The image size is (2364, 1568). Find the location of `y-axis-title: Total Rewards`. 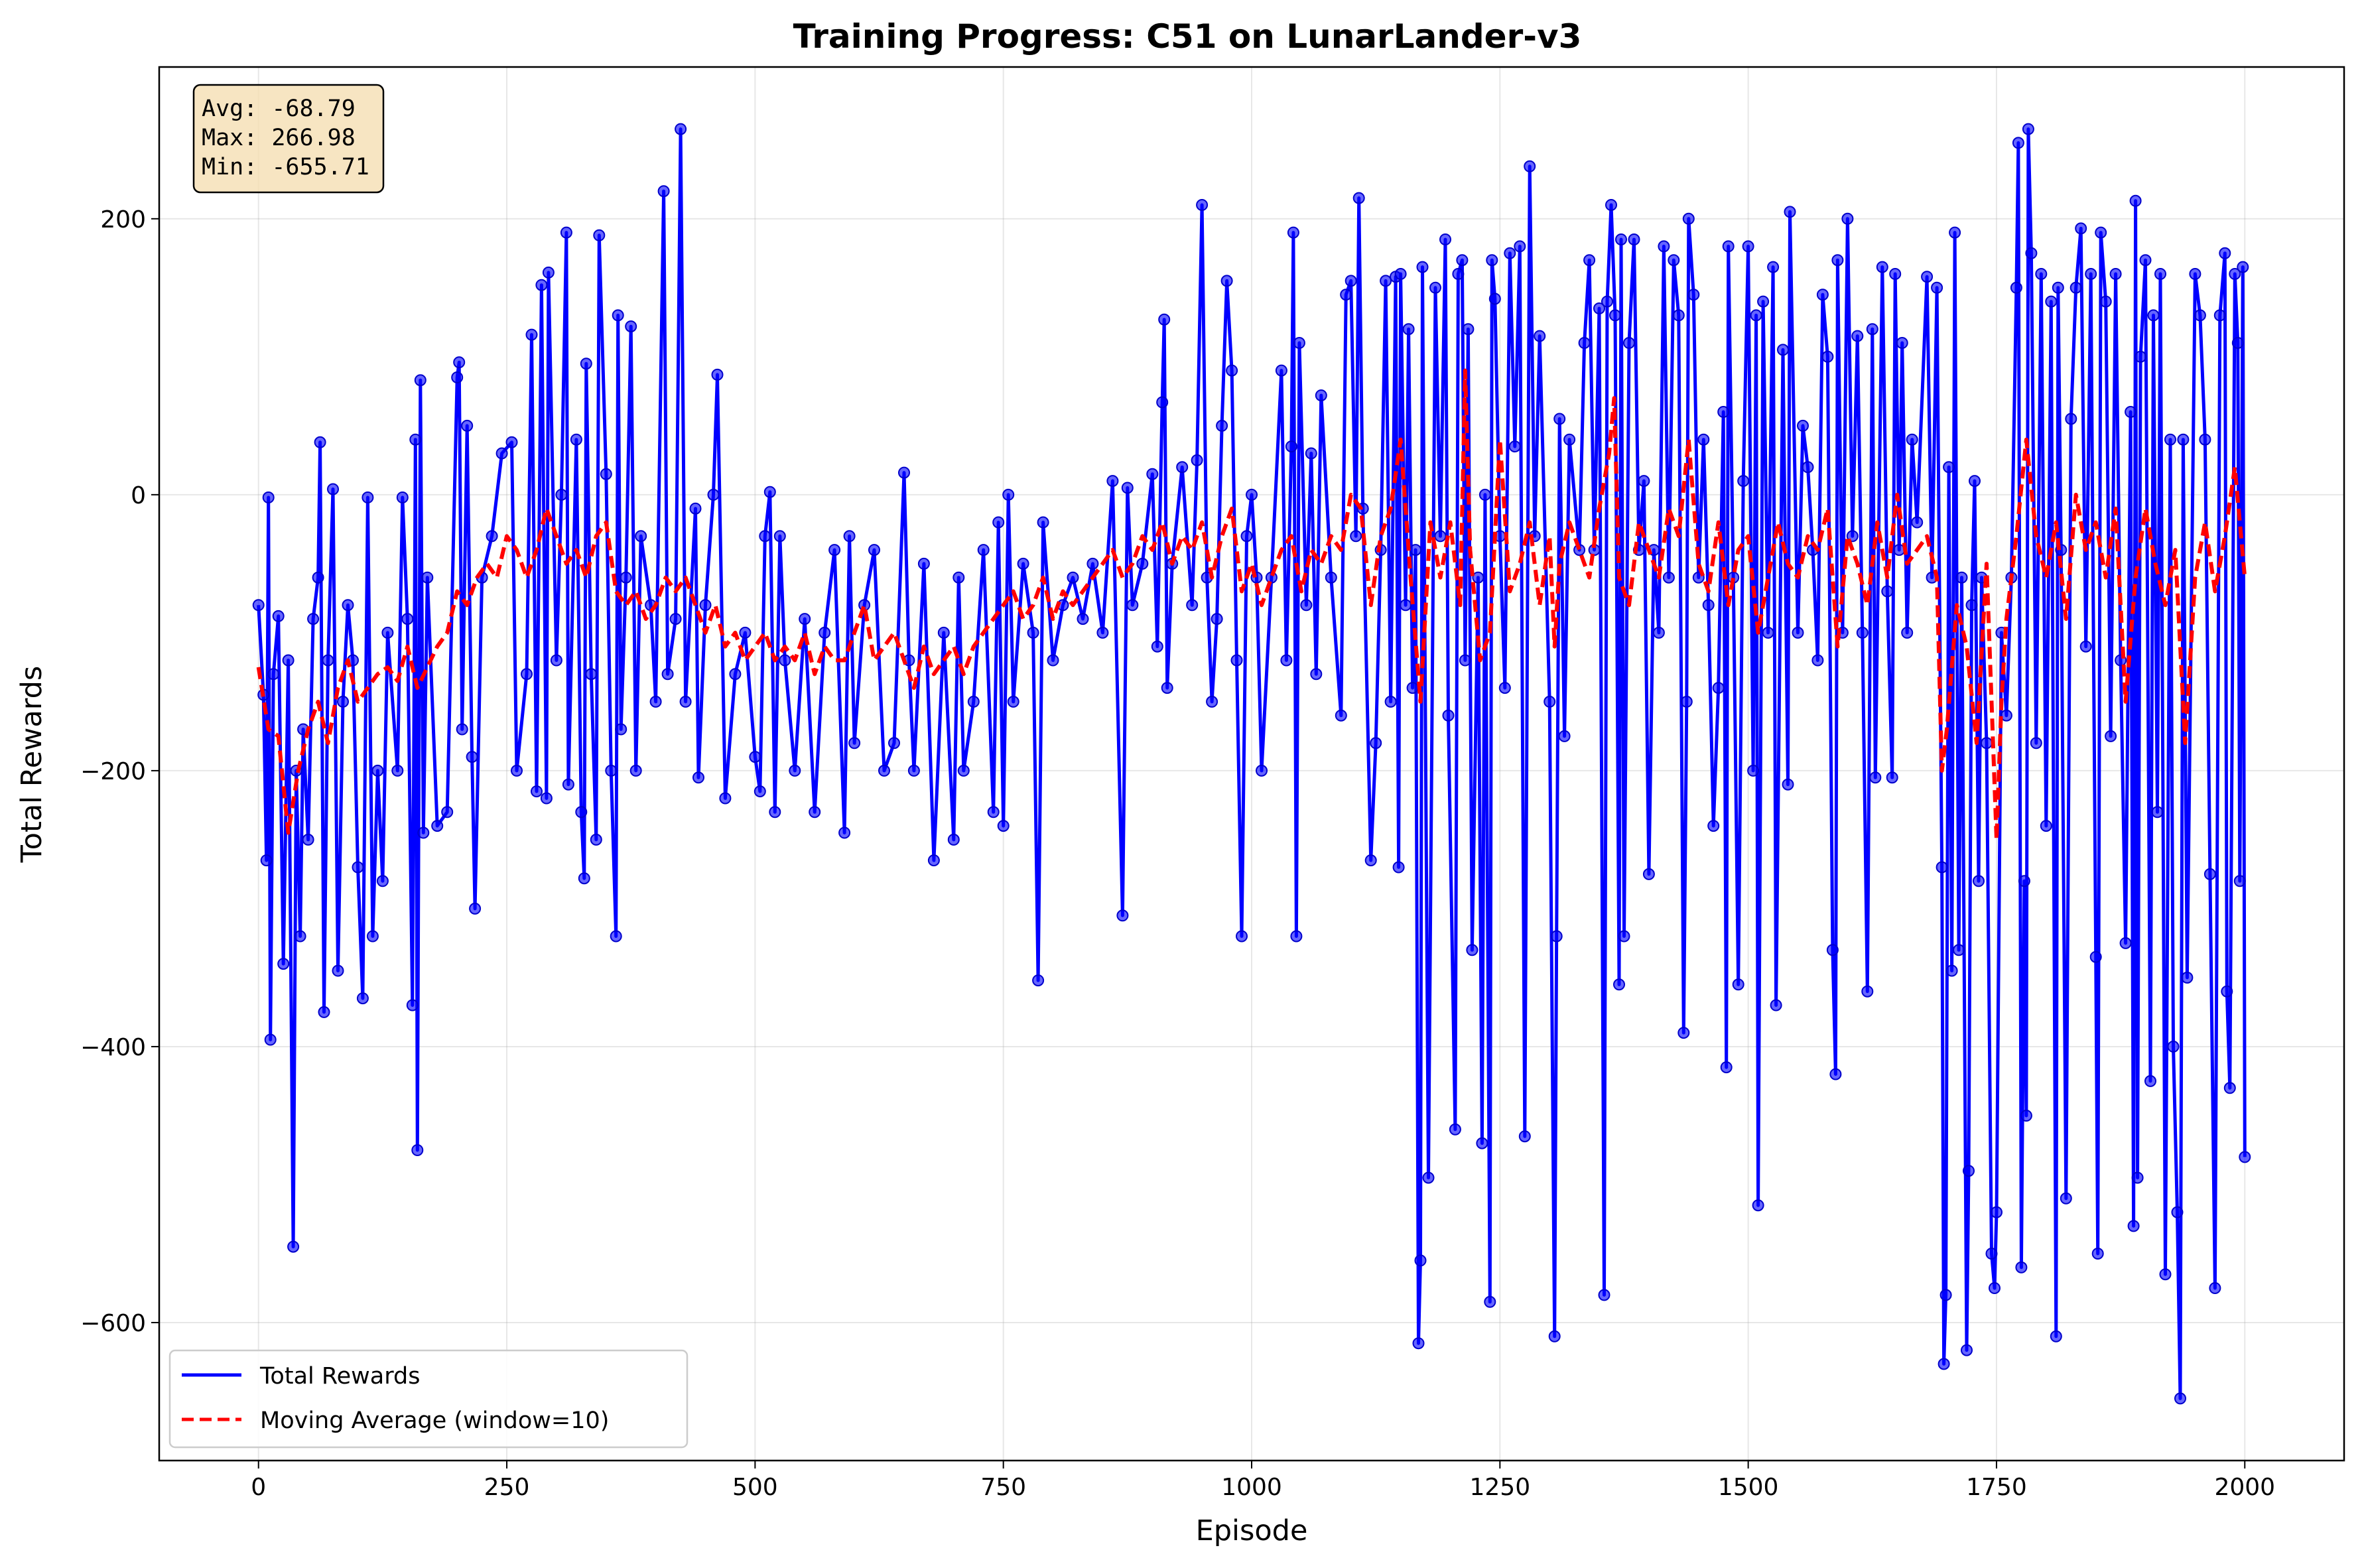

y-axis-title: Total Rewards is located at coordinates (31, 765).